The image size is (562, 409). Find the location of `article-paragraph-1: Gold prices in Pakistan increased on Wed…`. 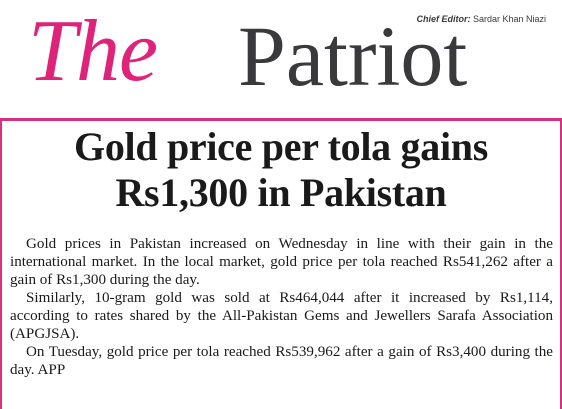

article-paragraph-1: Gold prices in Pakistan increased on Wed… is located at coordinates (281, 262).